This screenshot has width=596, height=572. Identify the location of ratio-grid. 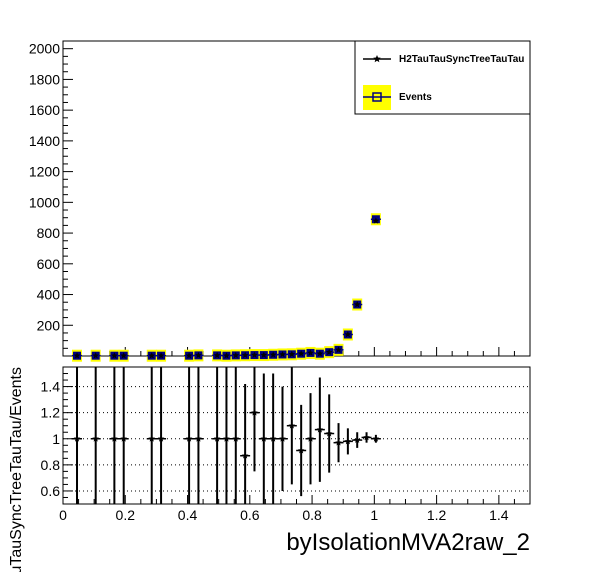
(296, 439).